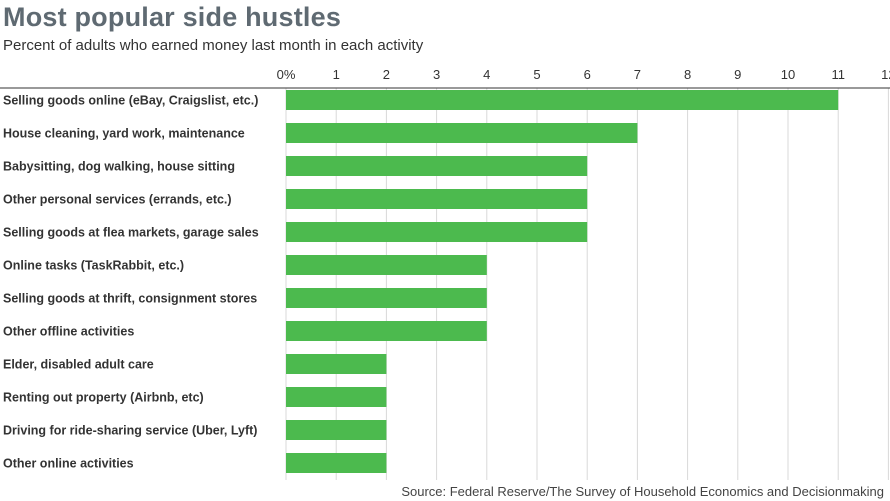  I want to click on x-tick-label: 11, so click(838, 74).